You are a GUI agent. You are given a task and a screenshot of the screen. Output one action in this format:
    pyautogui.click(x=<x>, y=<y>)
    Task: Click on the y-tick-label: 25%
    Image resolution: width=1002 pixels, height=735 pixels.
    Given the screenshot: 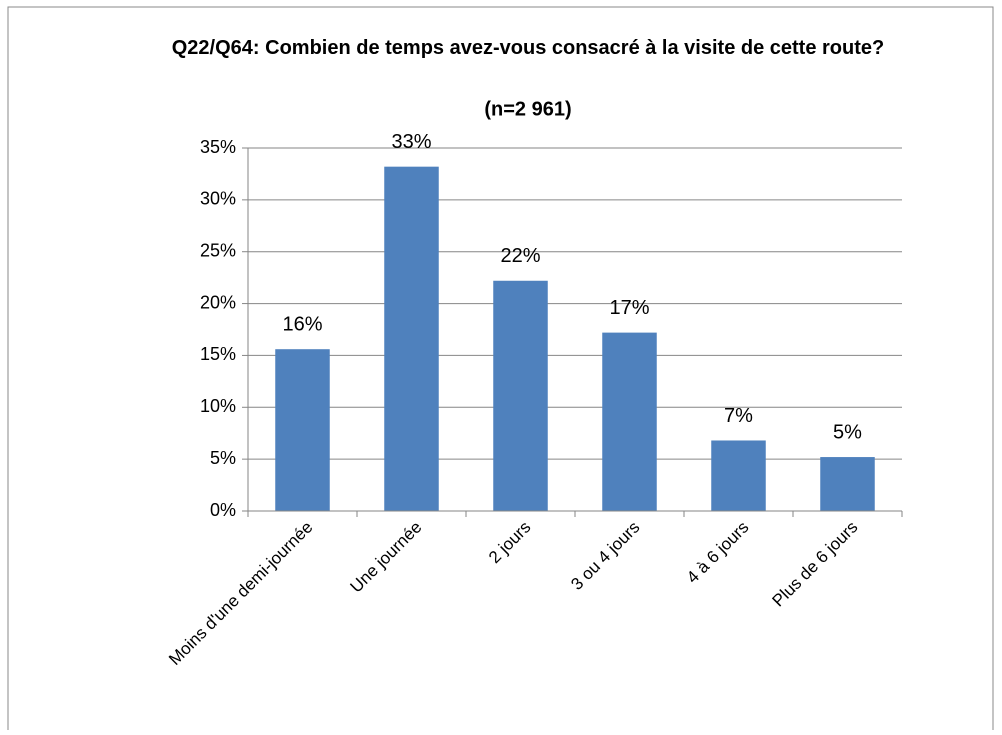 What is the action you would take?
    pyautogui.click(x=218, y=250)
    